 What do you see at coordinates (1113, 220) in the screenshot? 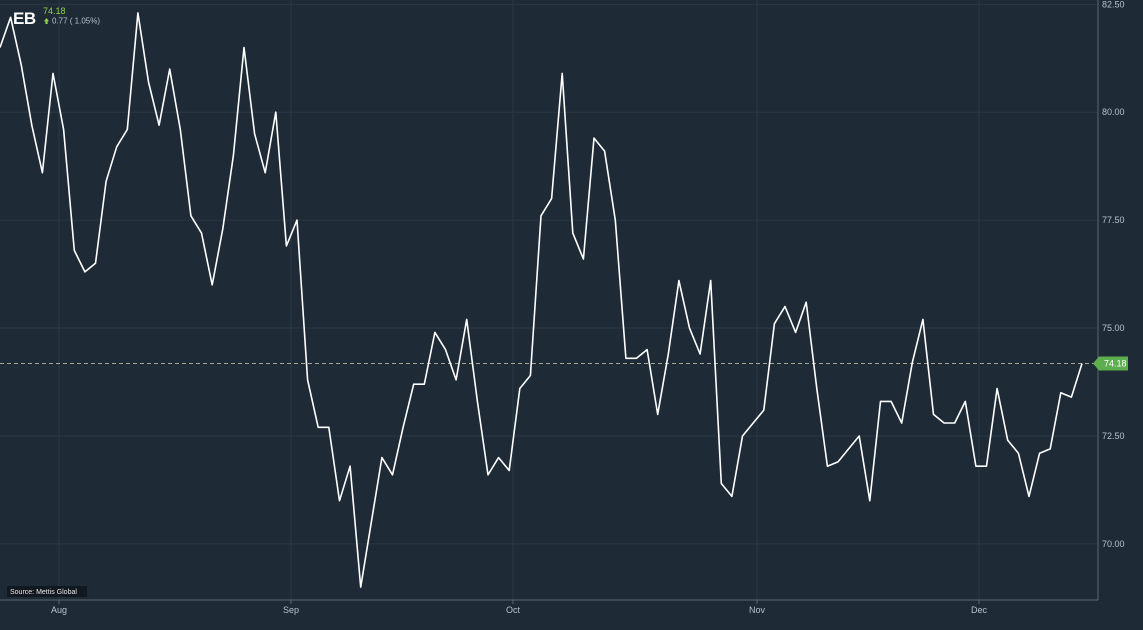
I see `y-tick-label: 77.50` at bounding box center [1113, 220].